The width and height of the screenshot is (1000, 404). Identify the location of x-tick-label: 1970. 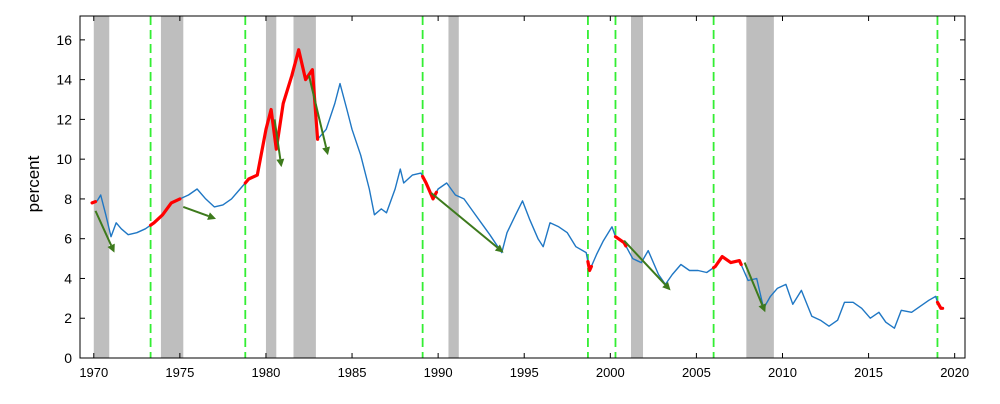
(93, 372).